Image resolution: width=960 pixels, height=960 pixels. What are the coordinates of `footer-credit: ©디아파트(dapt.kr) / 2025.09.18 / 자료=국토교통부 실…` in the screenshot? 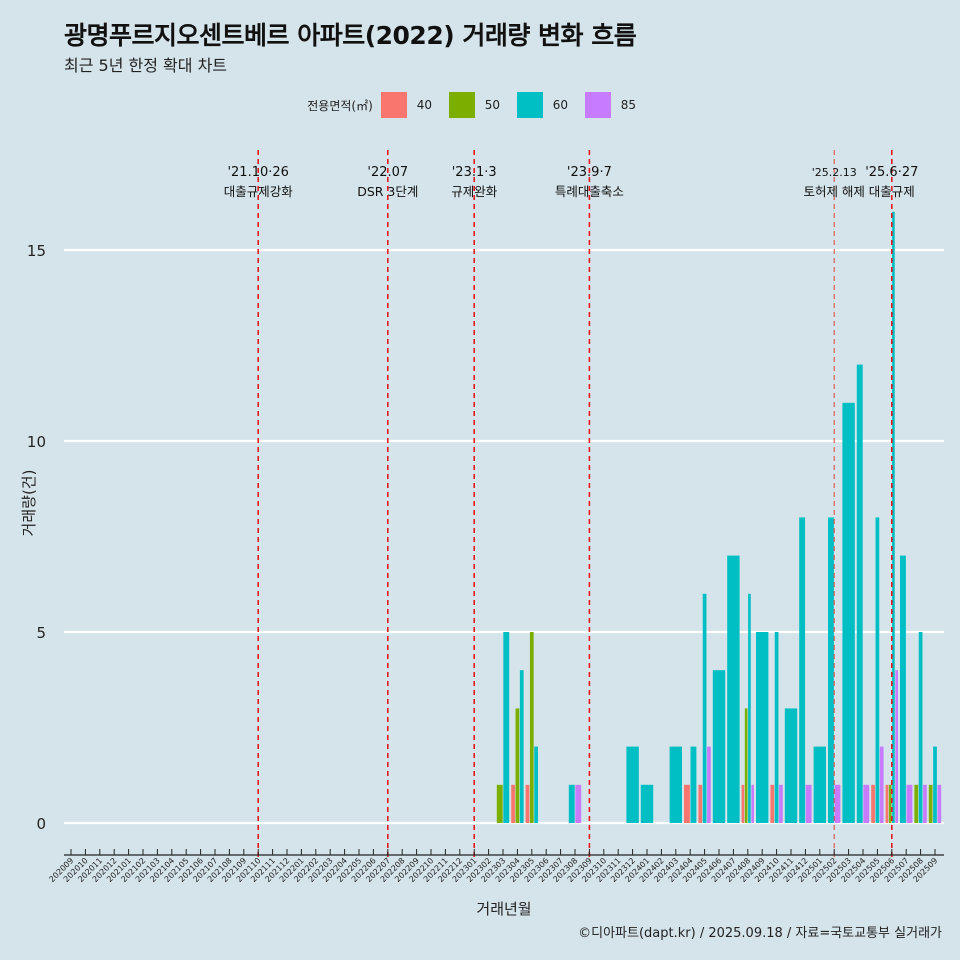 It's located at (760, 933).